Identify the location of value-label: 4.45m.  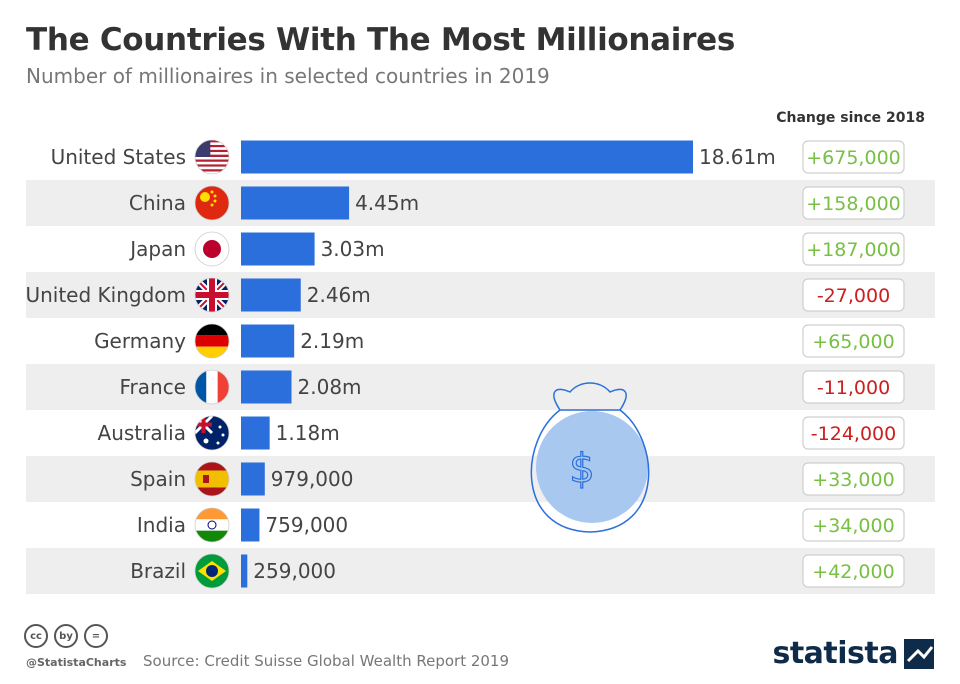
(387, 203).